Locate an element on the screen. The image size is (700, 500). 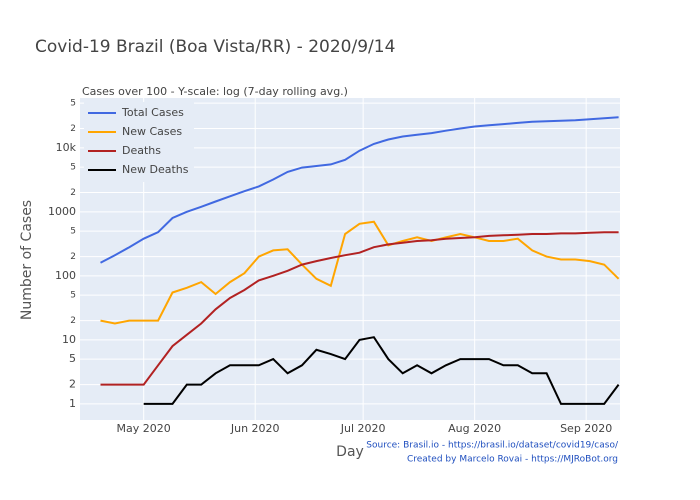
series-line is located at coordinates (381, 370).